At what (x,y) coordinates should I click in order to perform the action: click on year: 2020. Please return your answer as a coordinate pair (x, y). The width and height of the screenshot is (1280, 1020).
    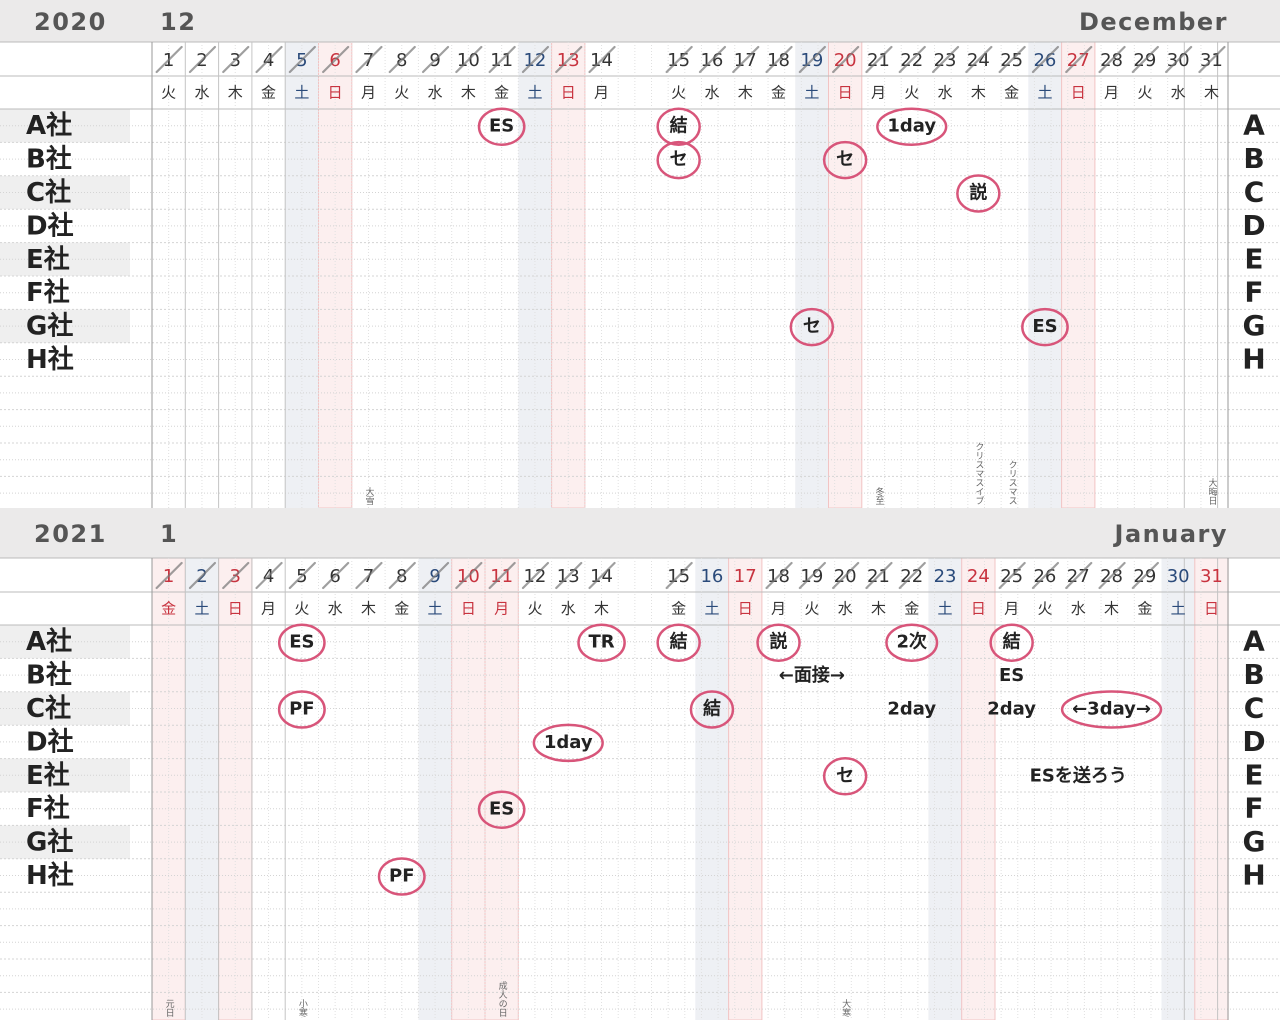
    Looking at the image, I should click on (70, 22).